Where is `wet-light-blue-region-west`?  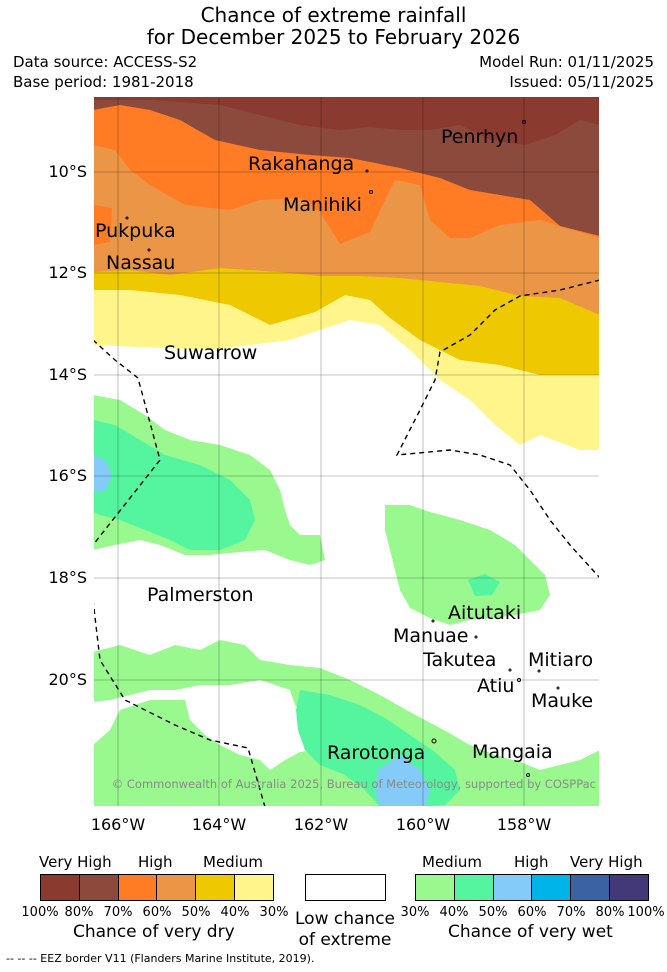
wet-light-blue-region-west is located at coordinates (102, 473).